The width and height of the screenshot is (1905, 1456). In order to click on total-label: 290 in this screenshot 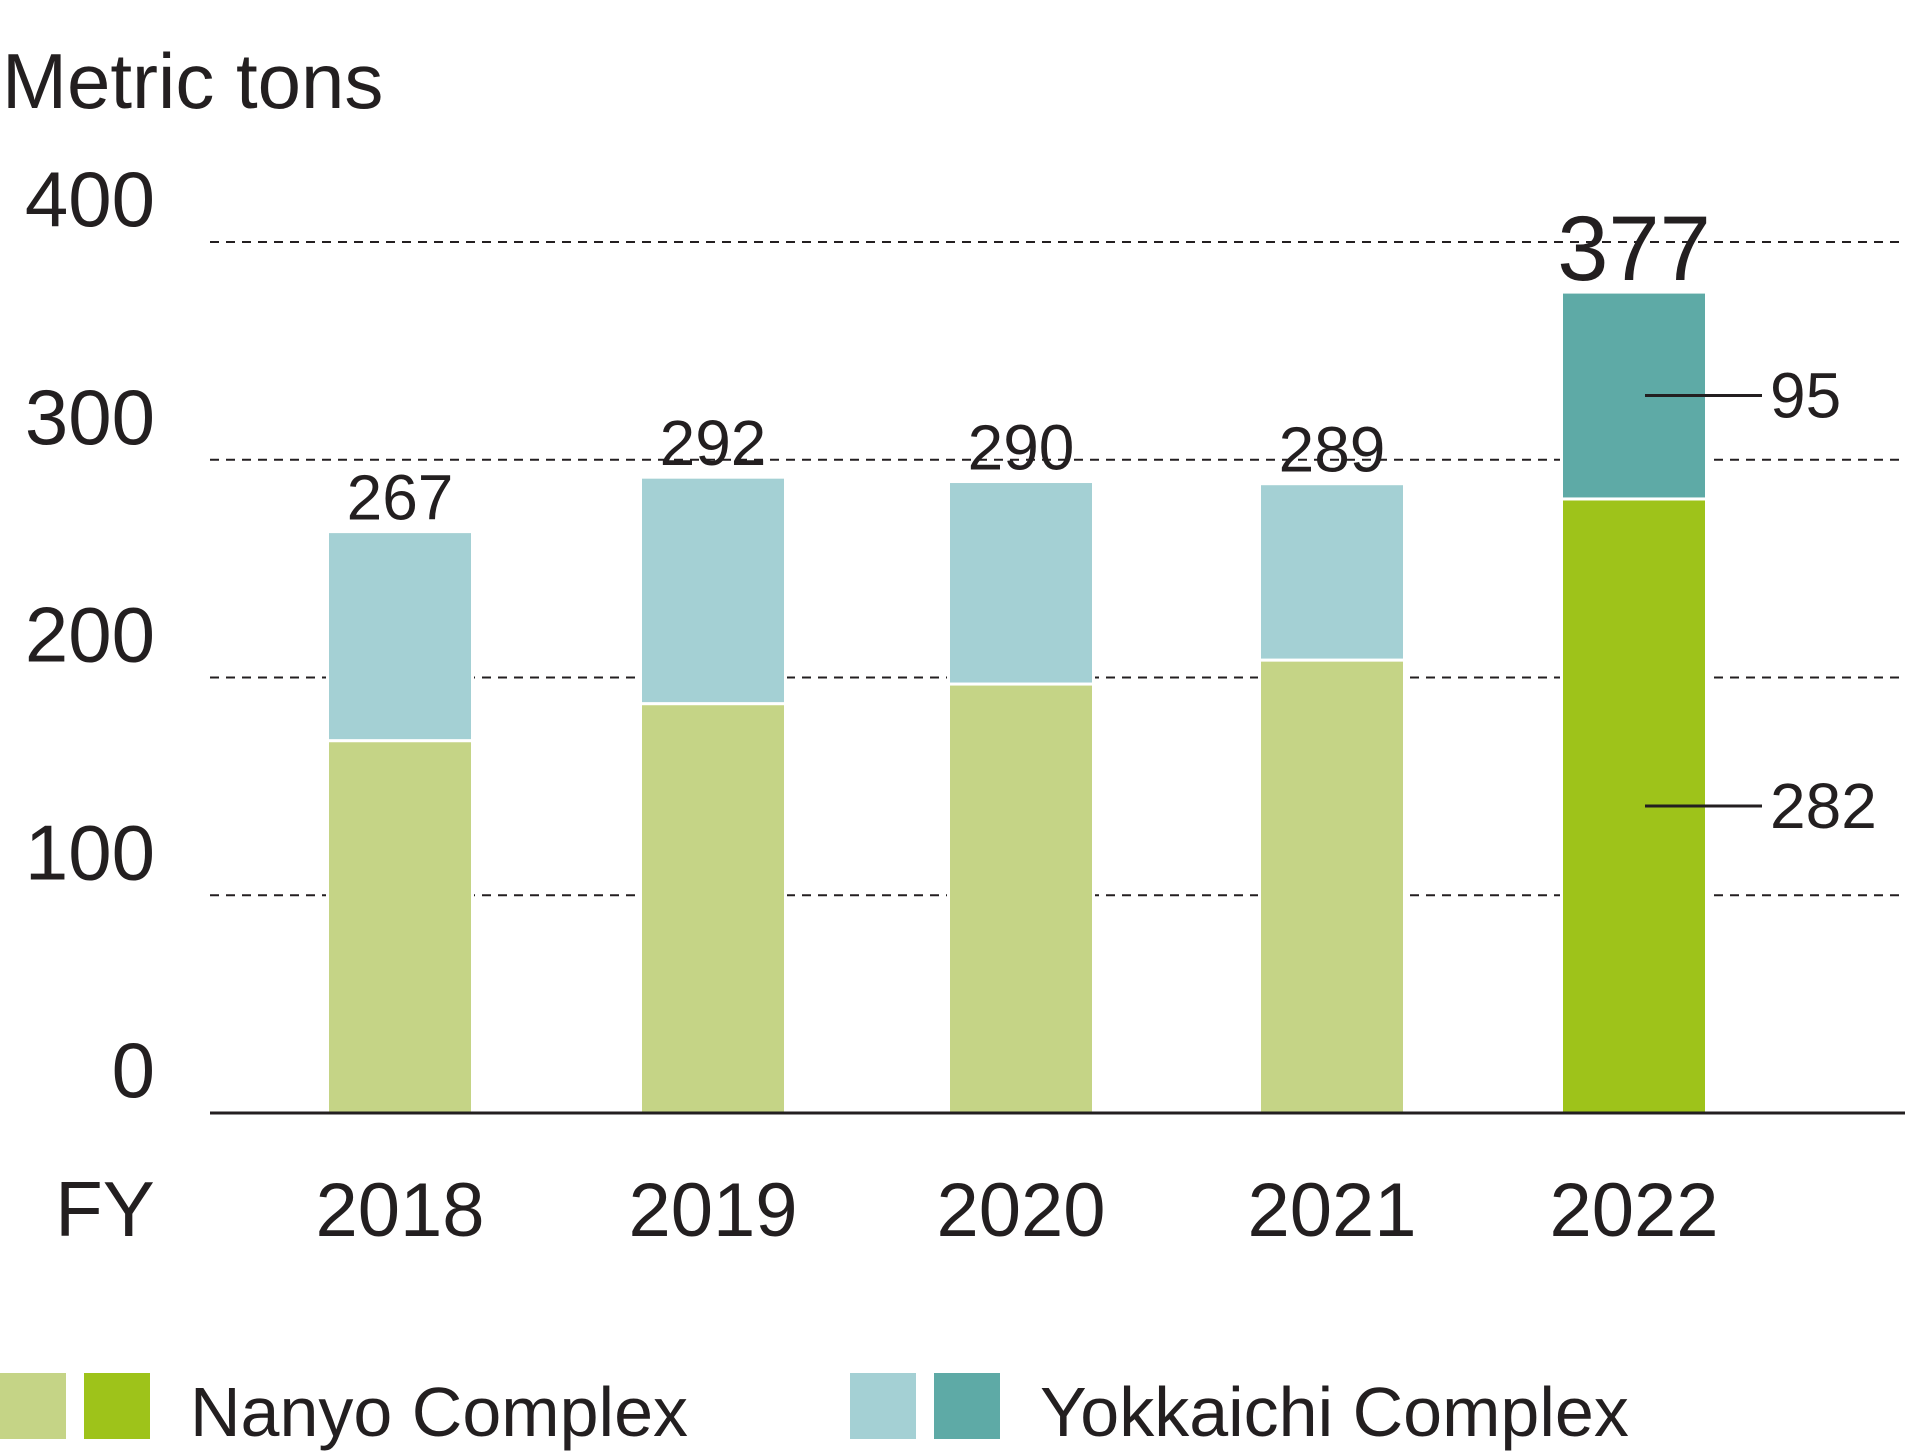, I will do `click(1021, 448)`.